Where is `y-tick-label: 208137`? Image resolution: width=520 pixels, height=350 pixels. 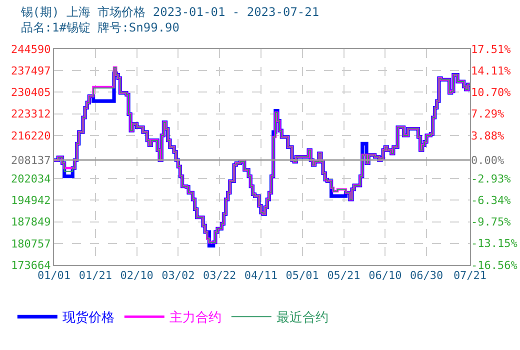
y-tick-label: 208137 is located at coordinates (31, 160).